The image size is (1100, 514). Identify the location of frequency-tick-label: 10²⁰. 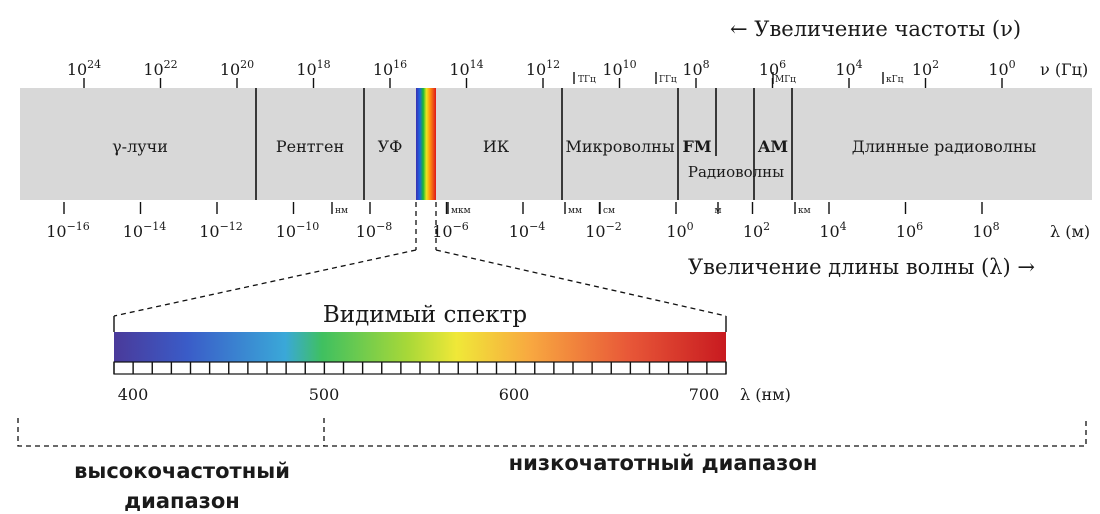
(237, 68).